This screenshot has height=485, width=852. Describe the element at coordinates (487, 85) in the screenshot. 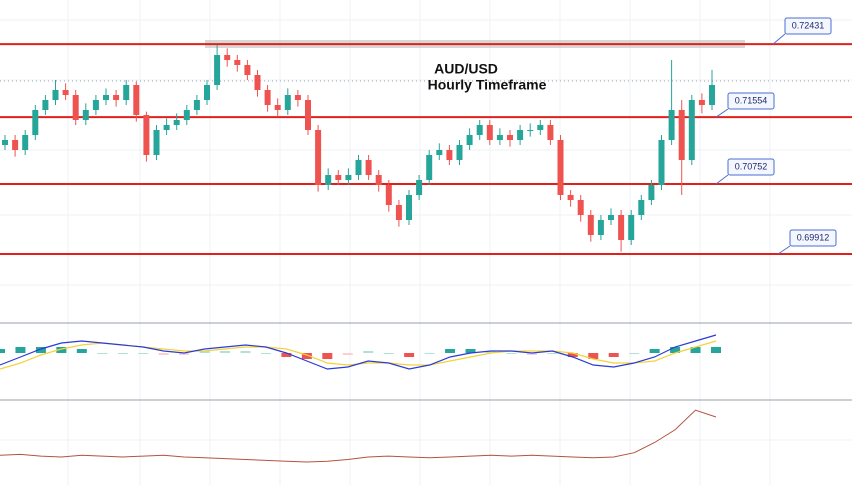

I see `chart-subtitle: Hourly Timeframe` at that location.